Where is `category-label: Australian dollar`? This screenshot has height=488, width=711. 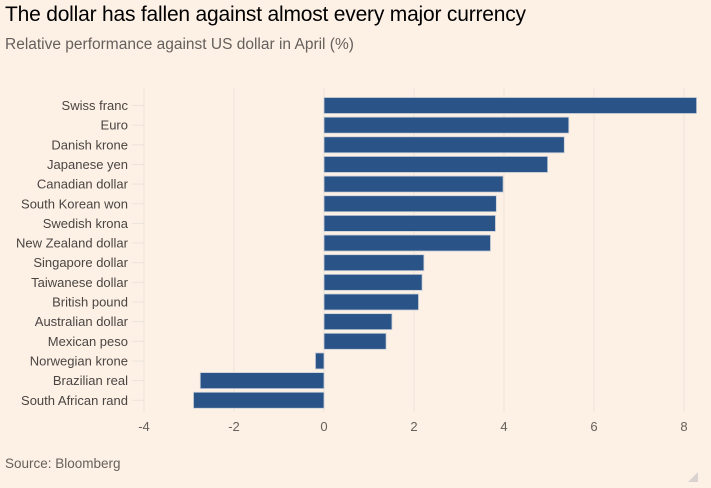
category-label: Australian dollar is located at coordinates (82, 321).